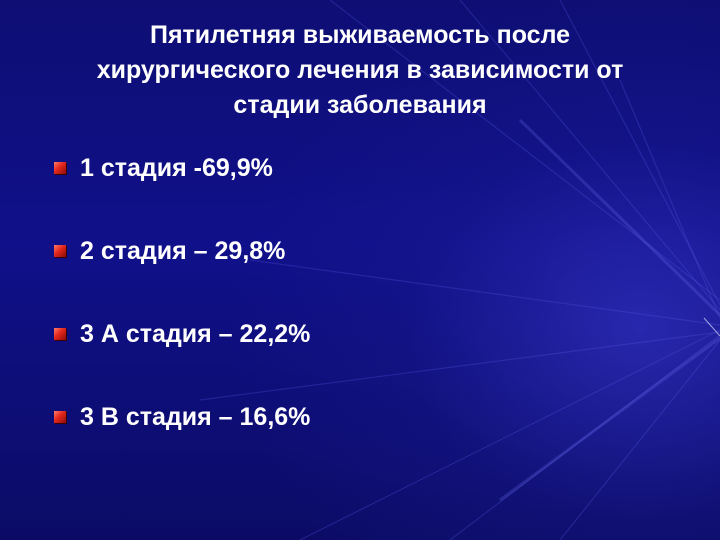 This screenshot has width=720, height=540. What do you see at coordinates (360, 35) in the screenshot?
I see `title-line-1: Пятилетняя выживаемость после` at bounding box center [360, 35].